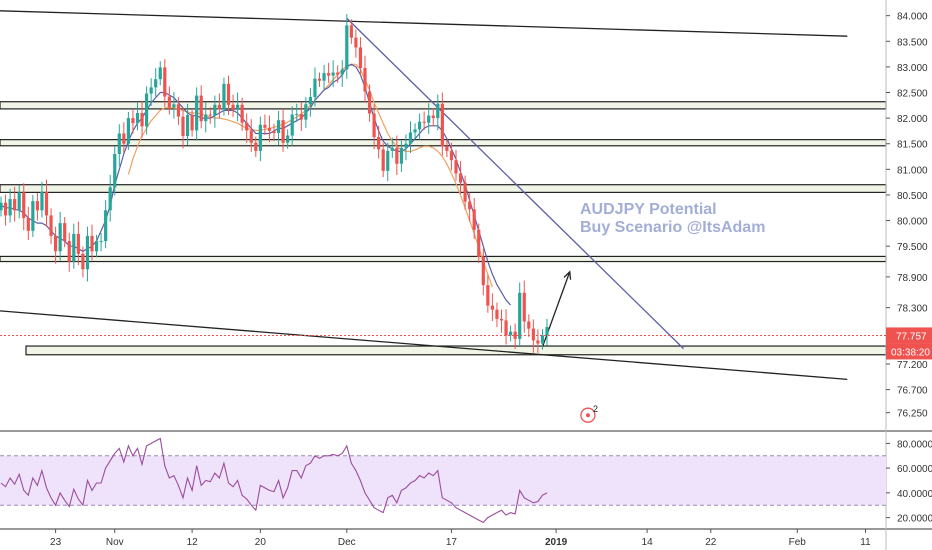 The width and height of the screenshot is (932, 550). Describe the element at coordinates (648, 209) in the screenshot. I see `annotation-title: AUDJPY Potential` at that location.